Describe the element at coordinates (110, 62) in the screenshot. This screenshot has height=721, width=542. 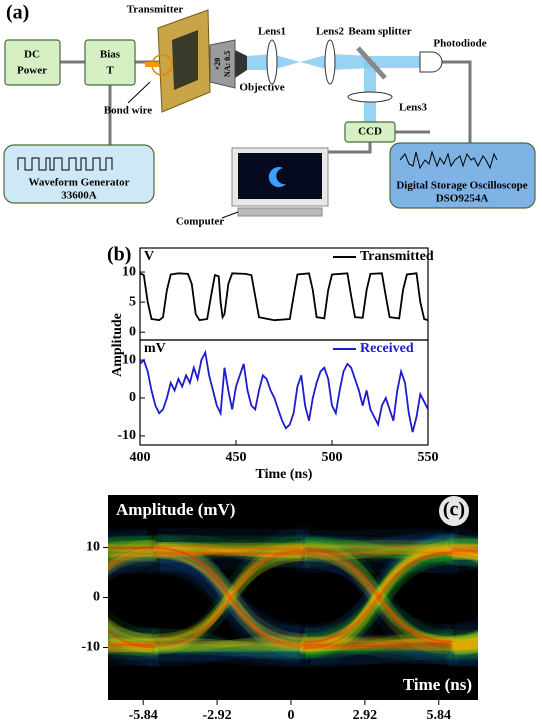
I see `bias-t-box` at that location.